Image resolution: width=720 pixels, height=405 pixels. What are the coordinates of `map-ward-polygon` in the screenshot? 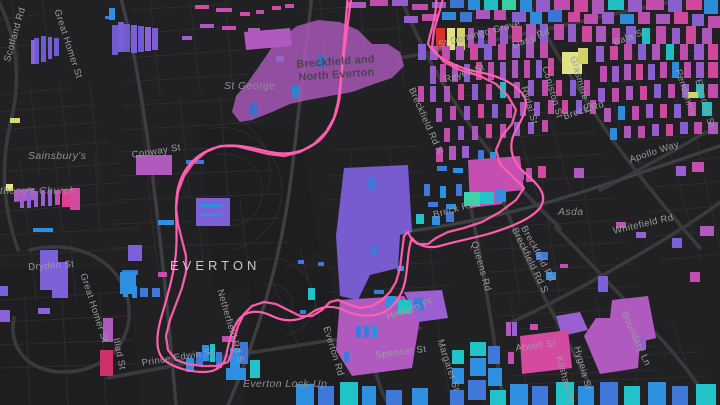 It's located at (318, 71).